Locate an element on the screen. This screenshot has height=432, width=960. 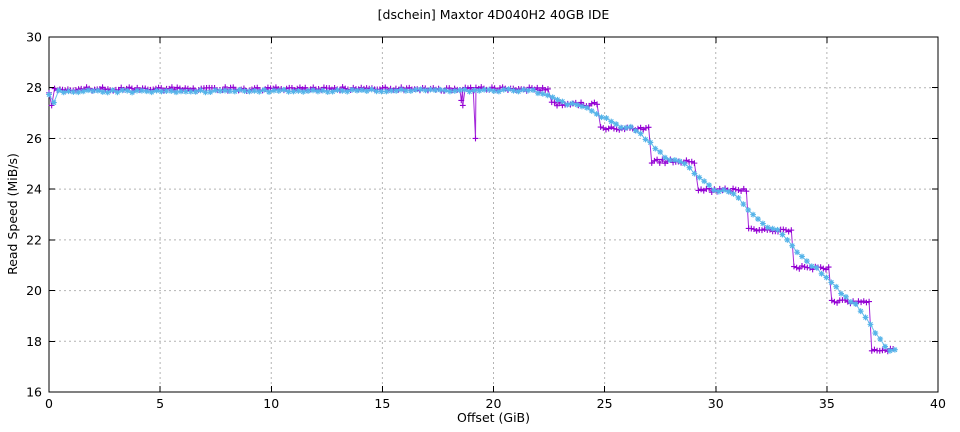
y-tick-label: 24 is located at coordinates (34, 189).